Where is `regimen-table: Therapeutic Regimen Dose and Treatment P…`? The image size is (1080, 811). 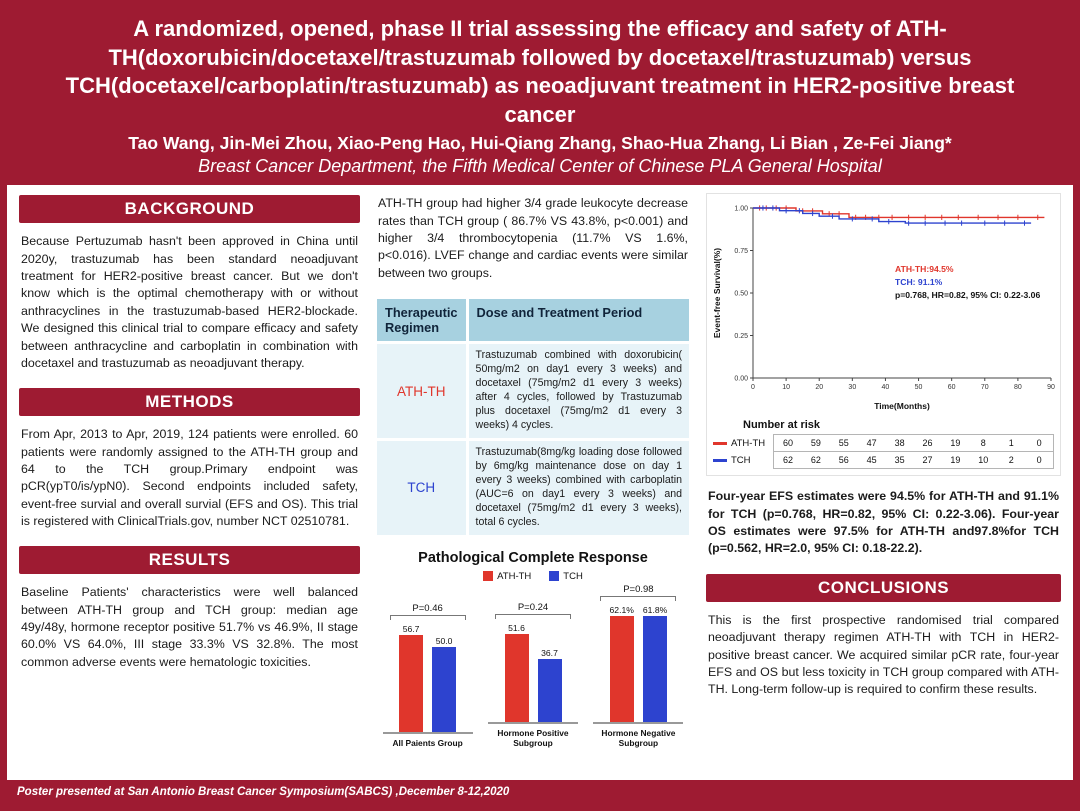
regimen-table: Therapeutic Regimen Dose and Treatment P… is located at coordinates (533, 417).